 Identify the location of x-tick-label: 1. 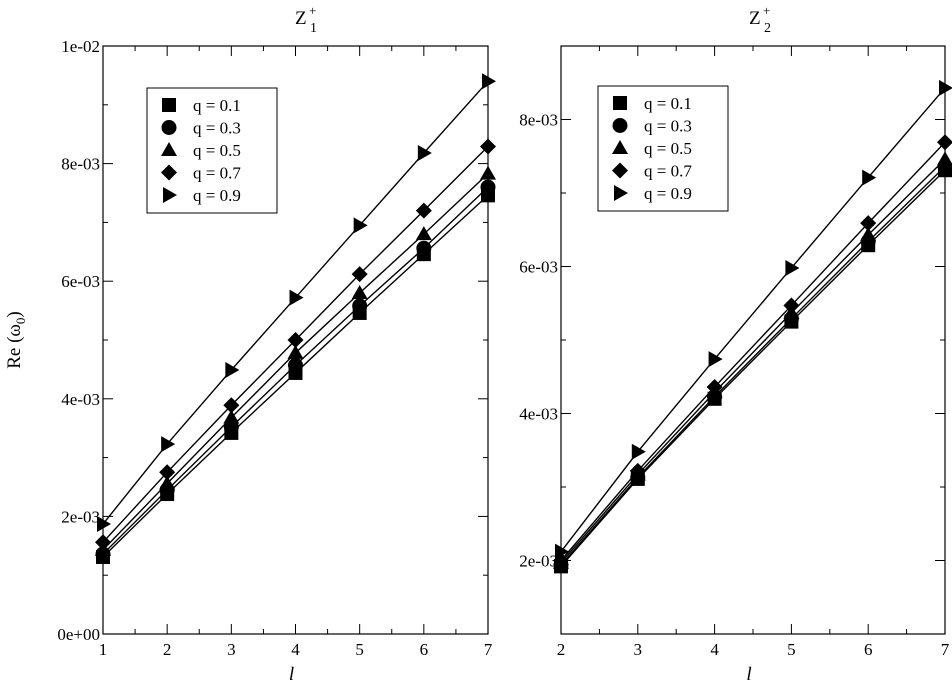
(103, 649).